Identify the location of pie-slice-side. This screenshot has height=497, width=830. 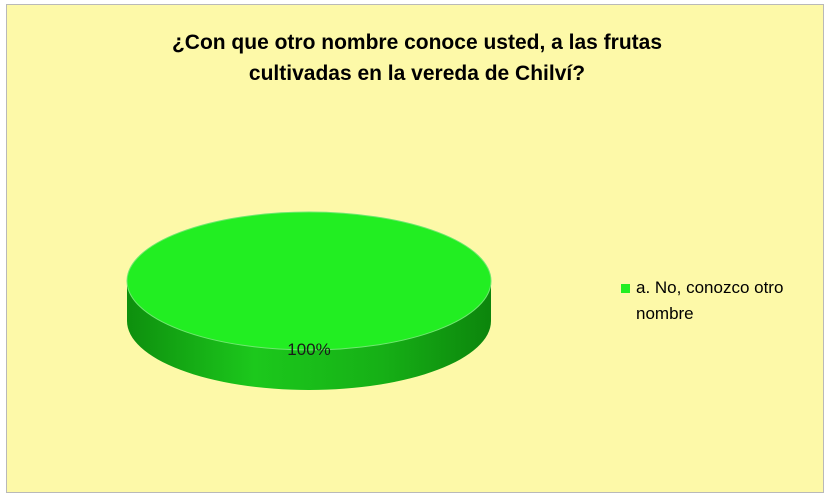
(309, 335).